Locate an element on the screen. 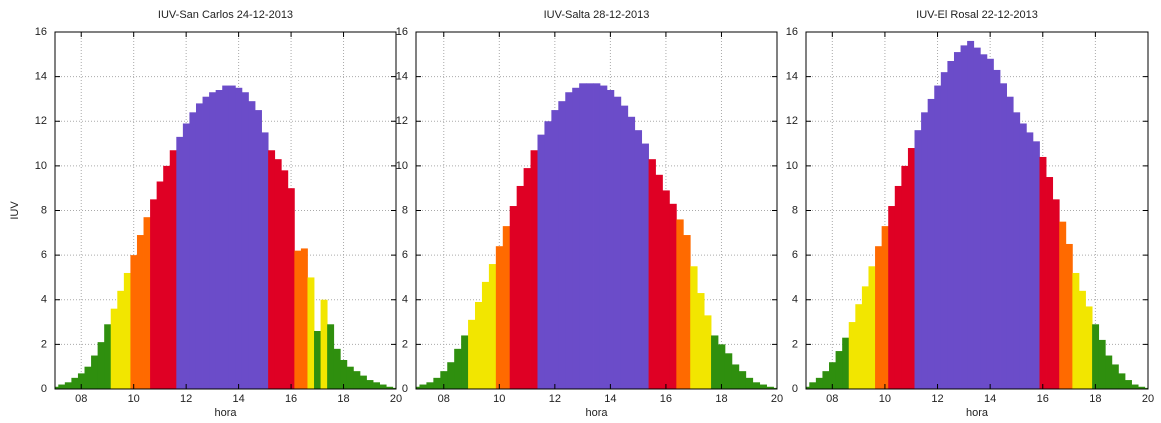 Image resolution: width=1161 pixels, height=423 pixels. x-tick-label: 18 is located at coordinates (721, 399).